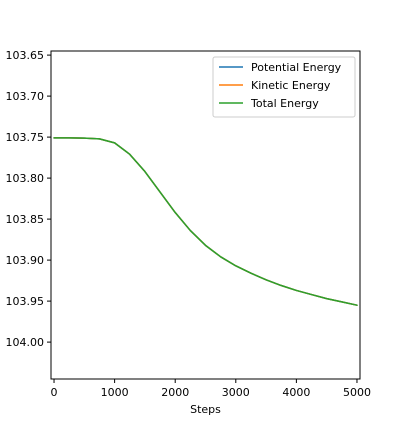 This screenshot has width=400, height=426. What do you see at coordinates (115, 392) in the screenshot?
I see `x-tick-label: 1000` at bounding box center [115, 392].